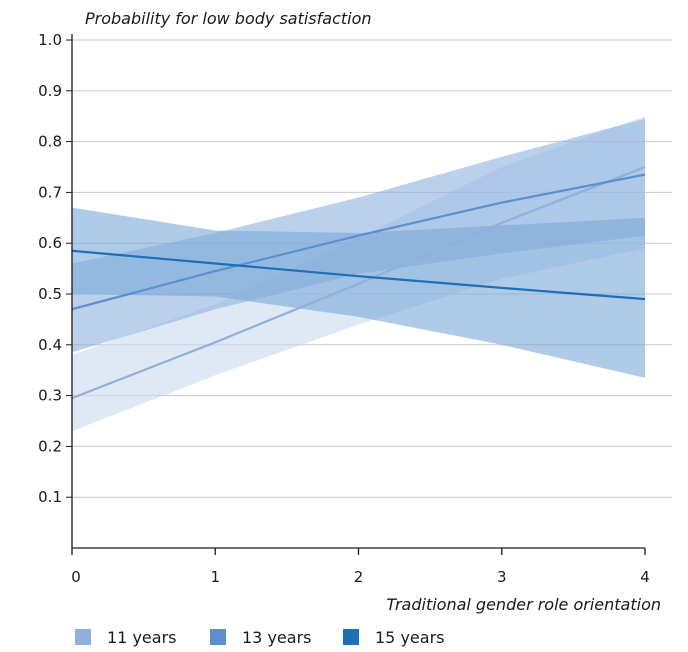  What do you see at coordinates (55, 268) in the screenshot?
I see `y-tick-labels: 0.1 0.2 0.3 0.4 0.5 0.6 0.7 0.8 0.9 1.0` at bounding box center [55, 268].